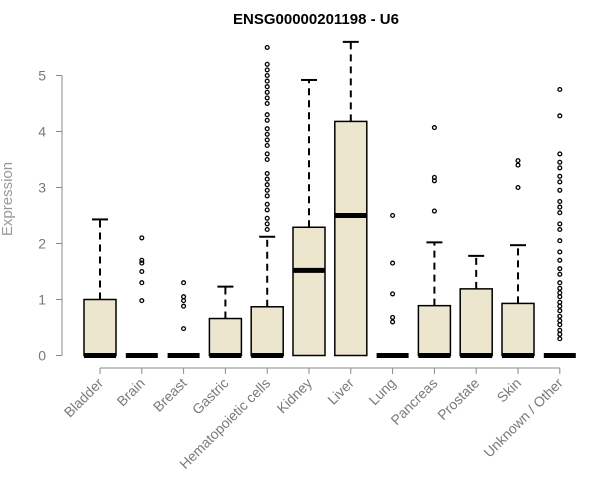 This screenshot has width=600, height=500. Describe the element at coordinates (42, 132) in the screenshot. I see `y-tick-label: 4` at that location.